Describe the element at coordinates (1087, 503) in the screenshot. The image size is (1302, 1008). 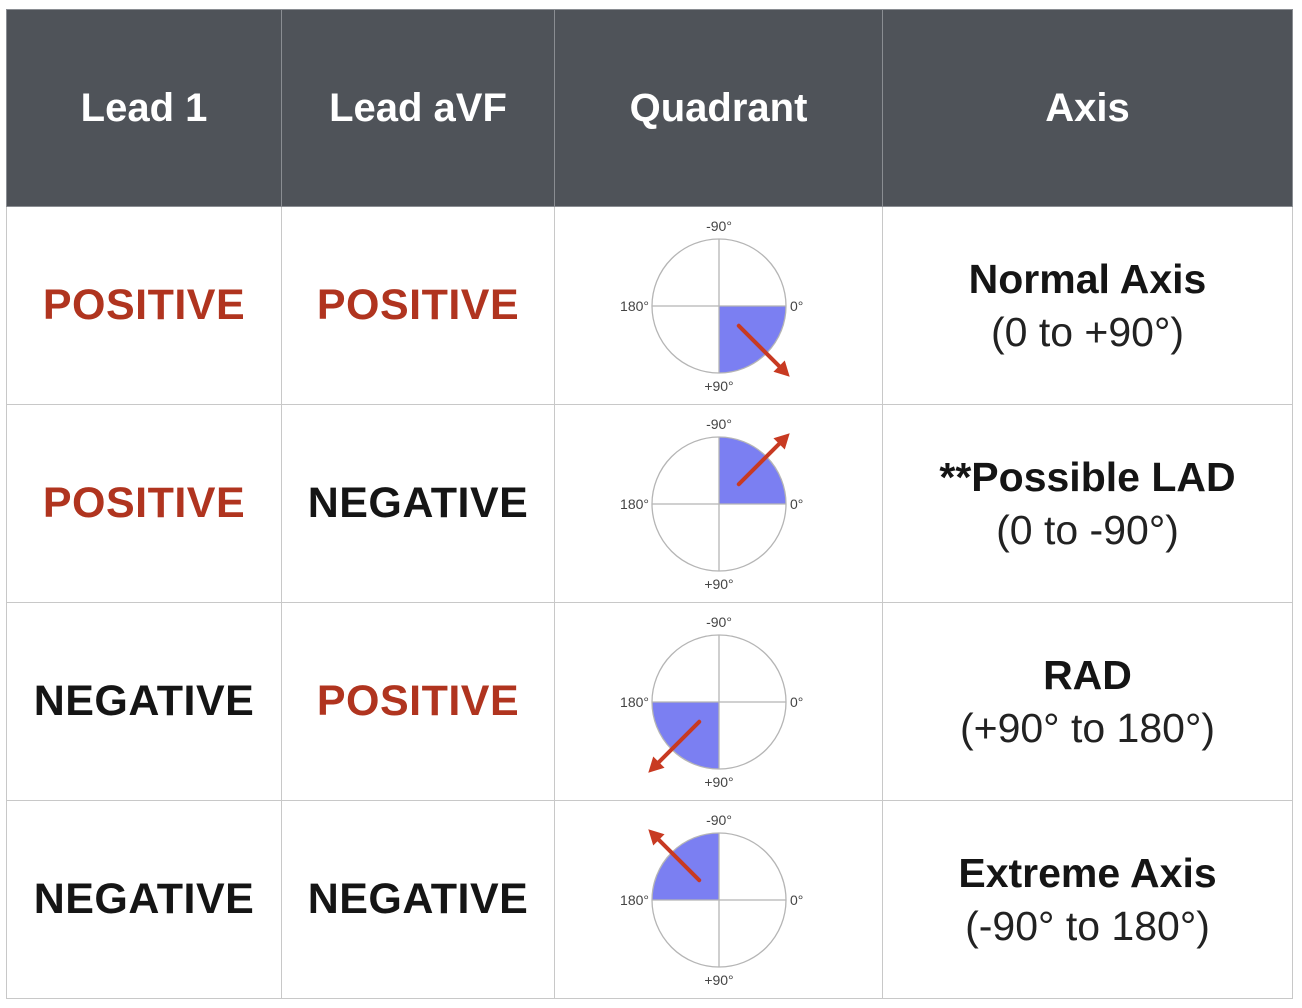
I see `axis-cell: **Possible LAD (0 to -90°)` at that location.